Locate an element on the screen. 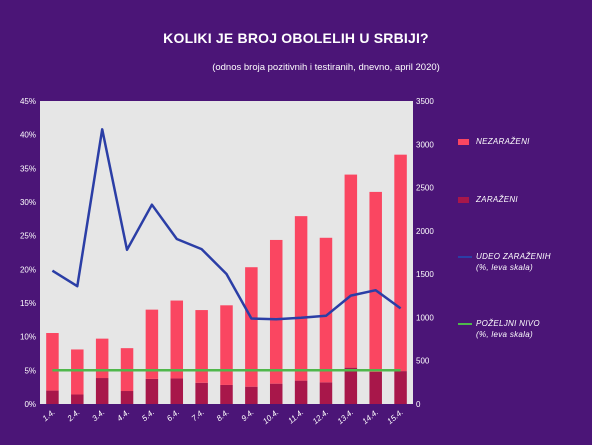 The height and width of the screenshot is (445, 592). right-axis-tick-label: 2000 is located at coordinates (425, 231).